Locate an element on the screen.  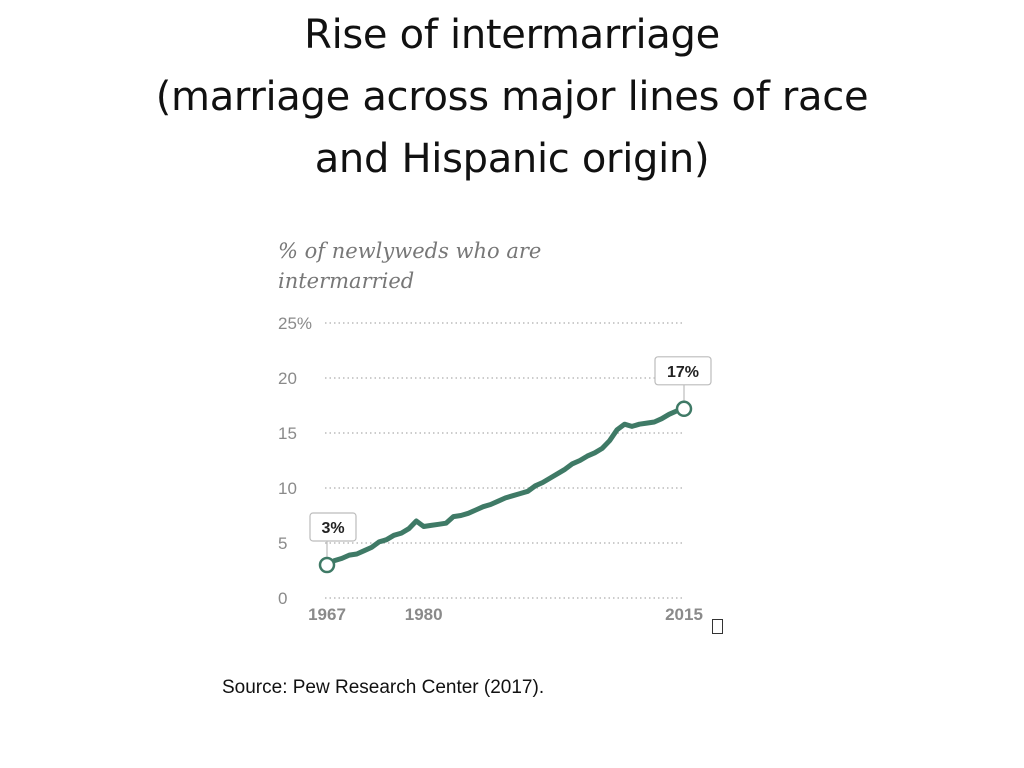
slide-title-line-2: (marriage across major lines of race is located at coordinates (512, 97).